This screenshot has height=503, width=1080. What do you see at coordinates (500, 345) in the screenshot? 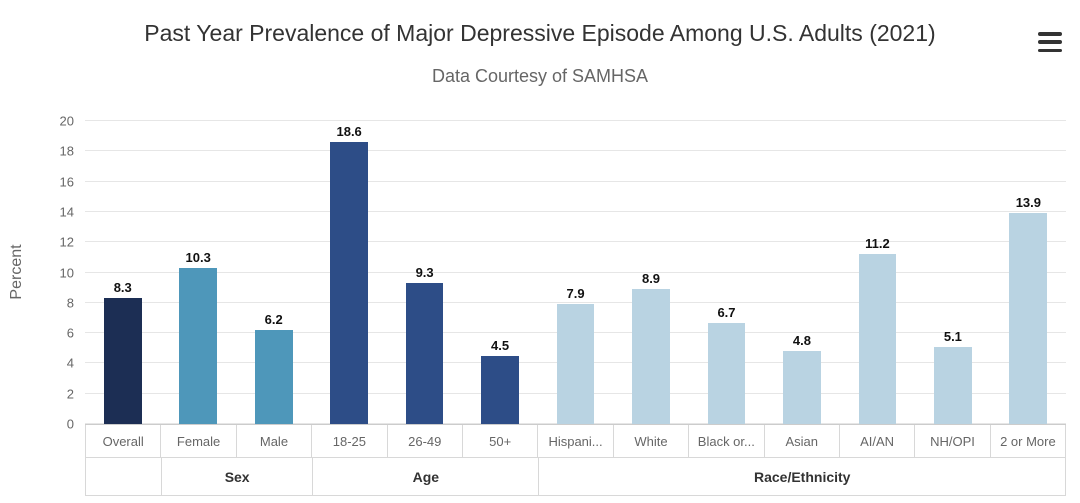
I see `bar-value-label: 4.5` at bounding box center [500, 345].